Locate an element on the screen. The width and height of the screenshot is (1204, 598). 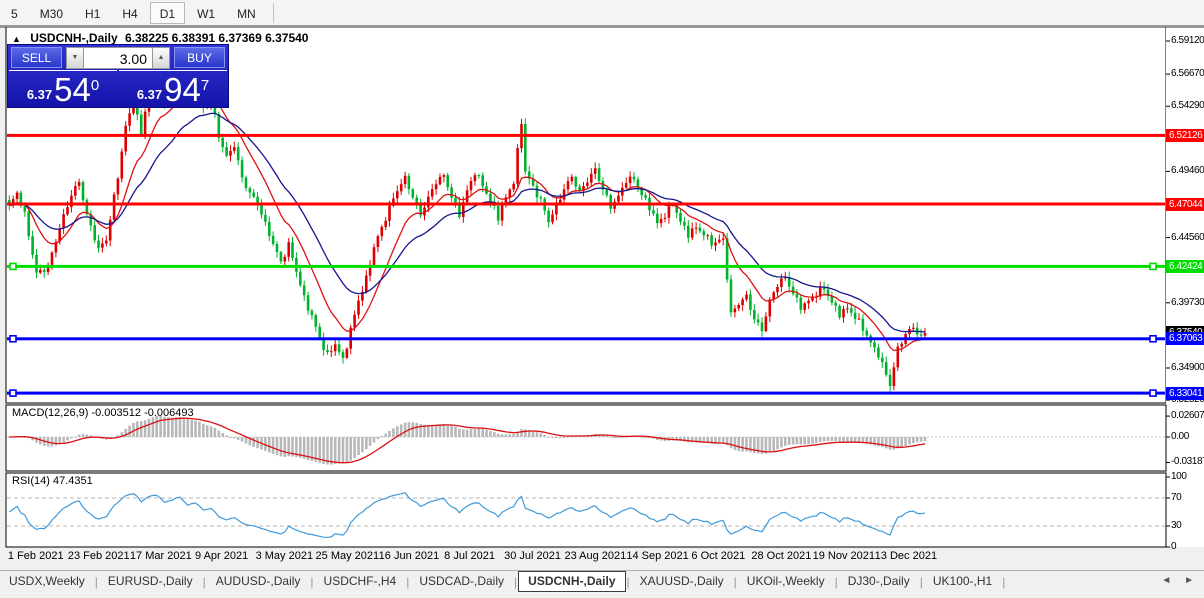
chart-tab-audusd-daily: AUDUSD-,Daily is located at coordinates (258, 581).